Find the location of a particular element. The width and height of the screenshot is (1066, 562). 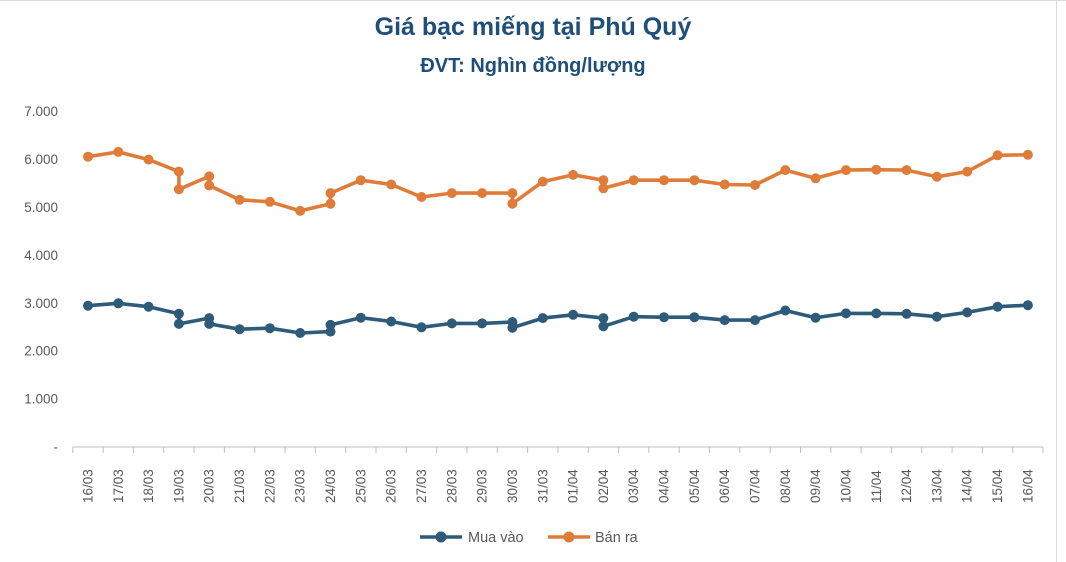

x-axis-label: 10/04 is located at coordinates (845, 486).